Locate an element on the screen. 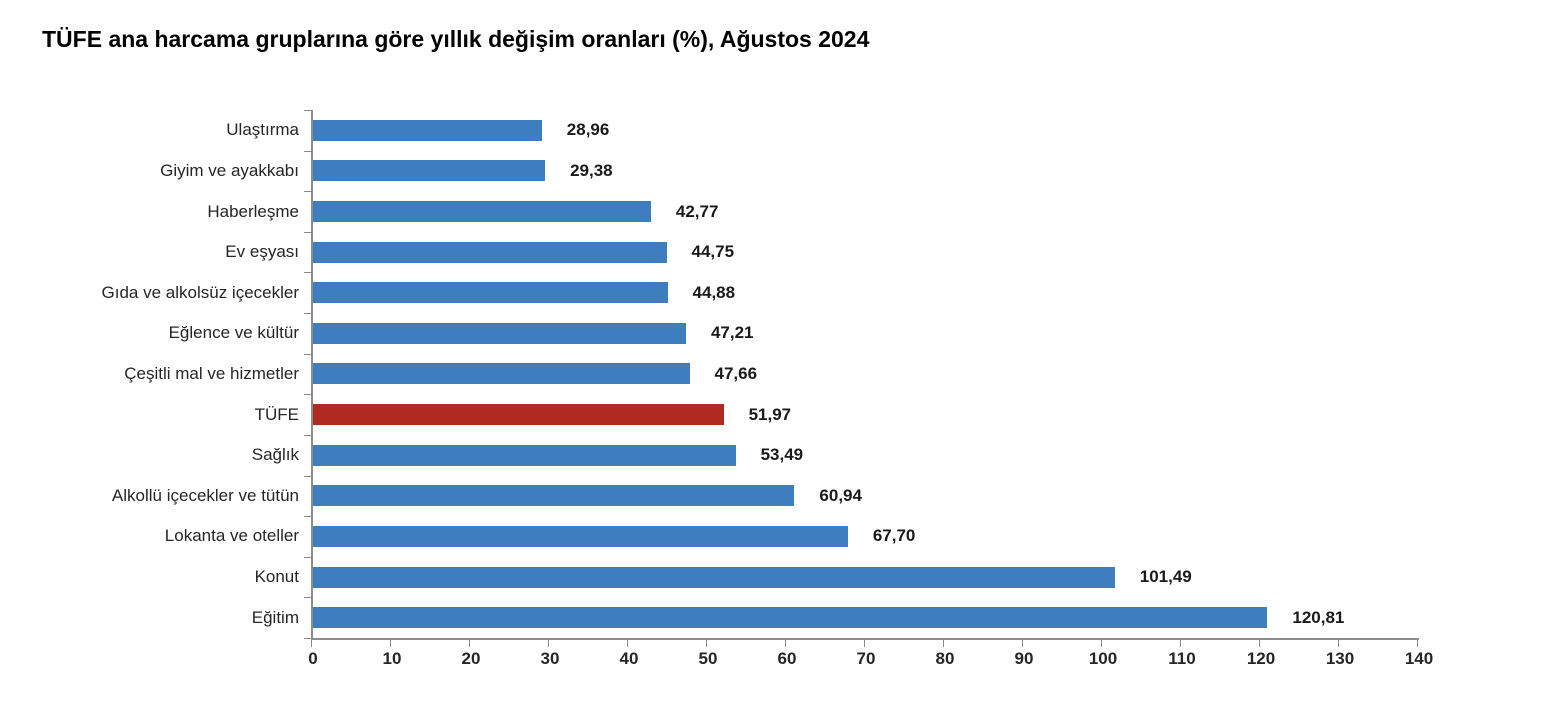  x-axis-tick-label: 10 is located at coordinates (392, 658).